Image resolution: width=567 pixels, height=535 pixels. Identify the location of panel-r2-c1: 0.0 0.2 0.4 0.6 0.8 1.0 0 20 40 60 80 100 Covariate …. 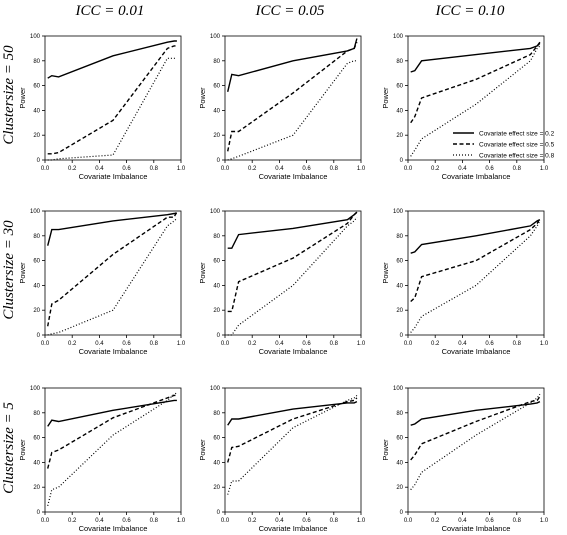
(282, 459).